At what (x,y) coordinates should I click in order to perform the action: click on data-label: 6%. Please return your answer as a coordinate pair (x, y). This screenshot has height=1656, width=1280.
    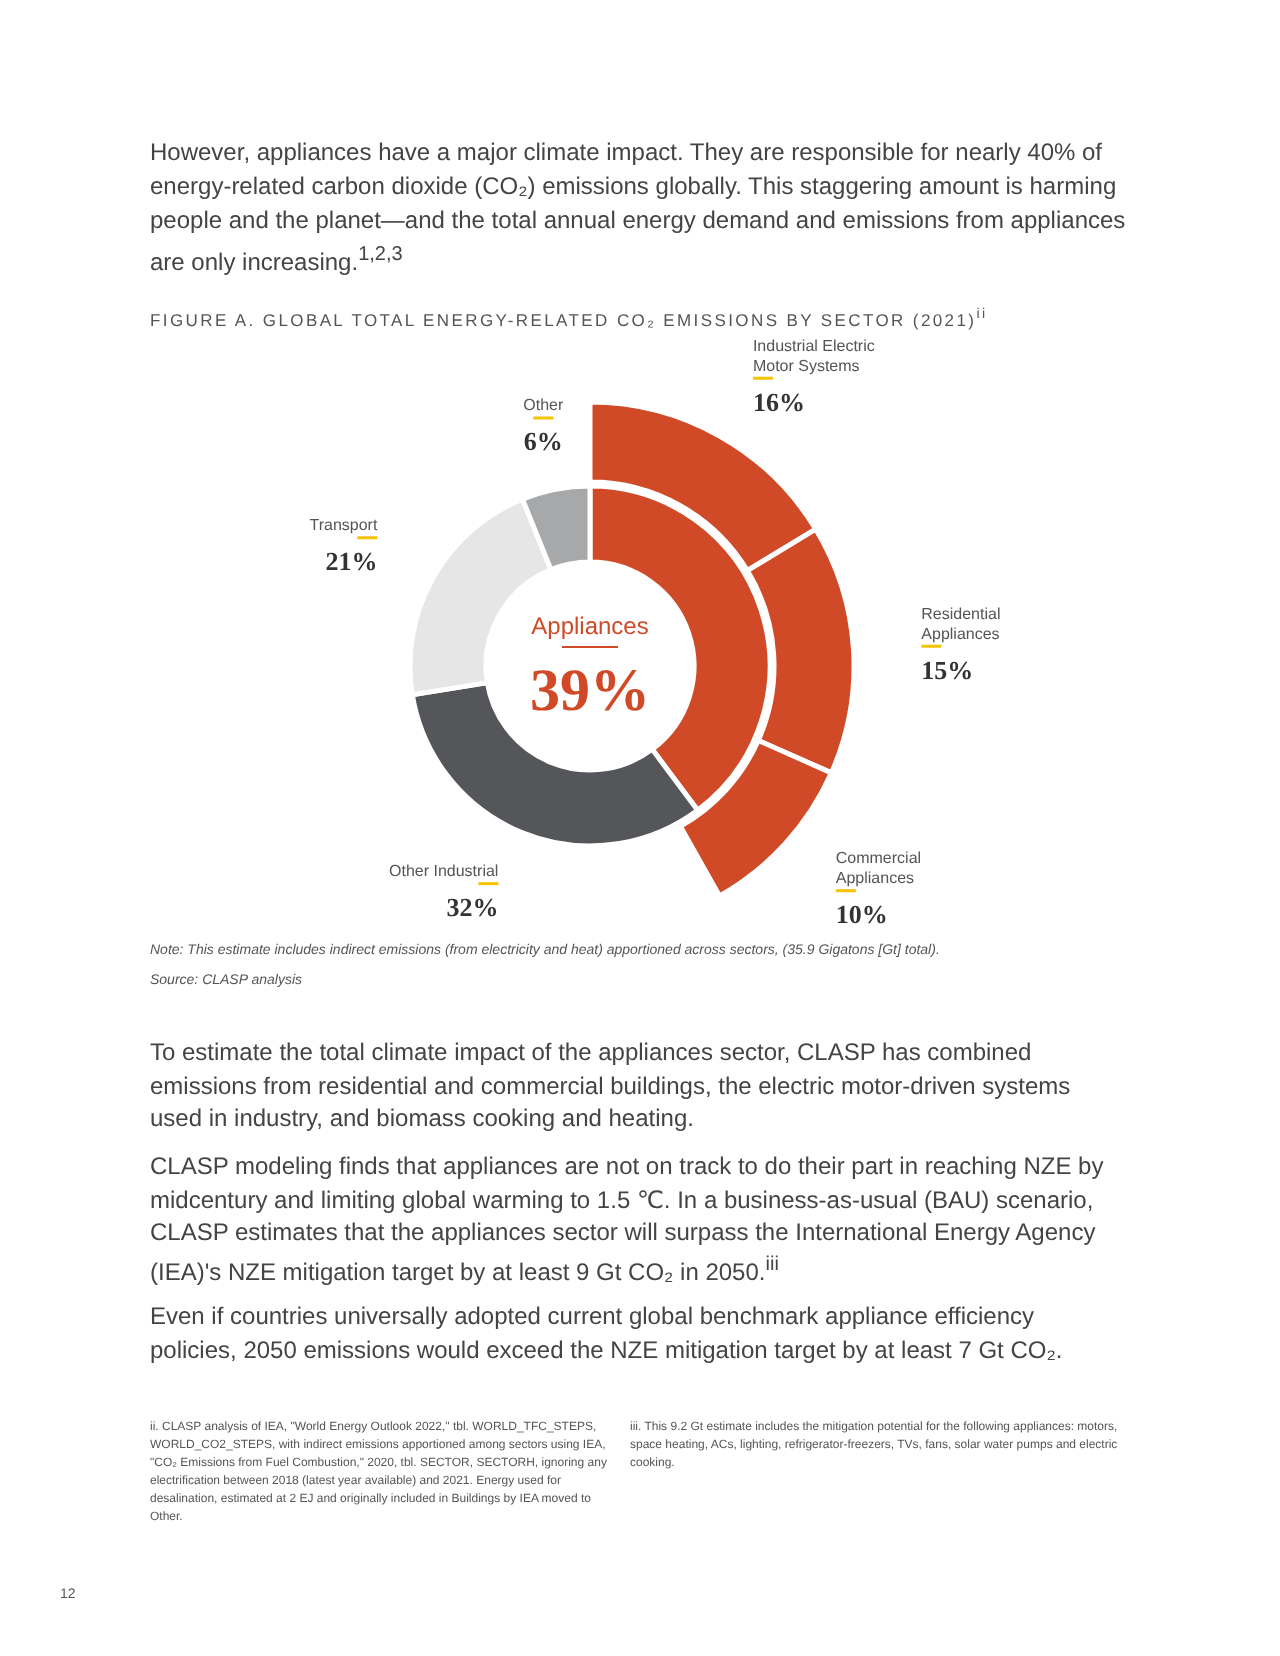
    Looking at the image, I should click on (543, 441).